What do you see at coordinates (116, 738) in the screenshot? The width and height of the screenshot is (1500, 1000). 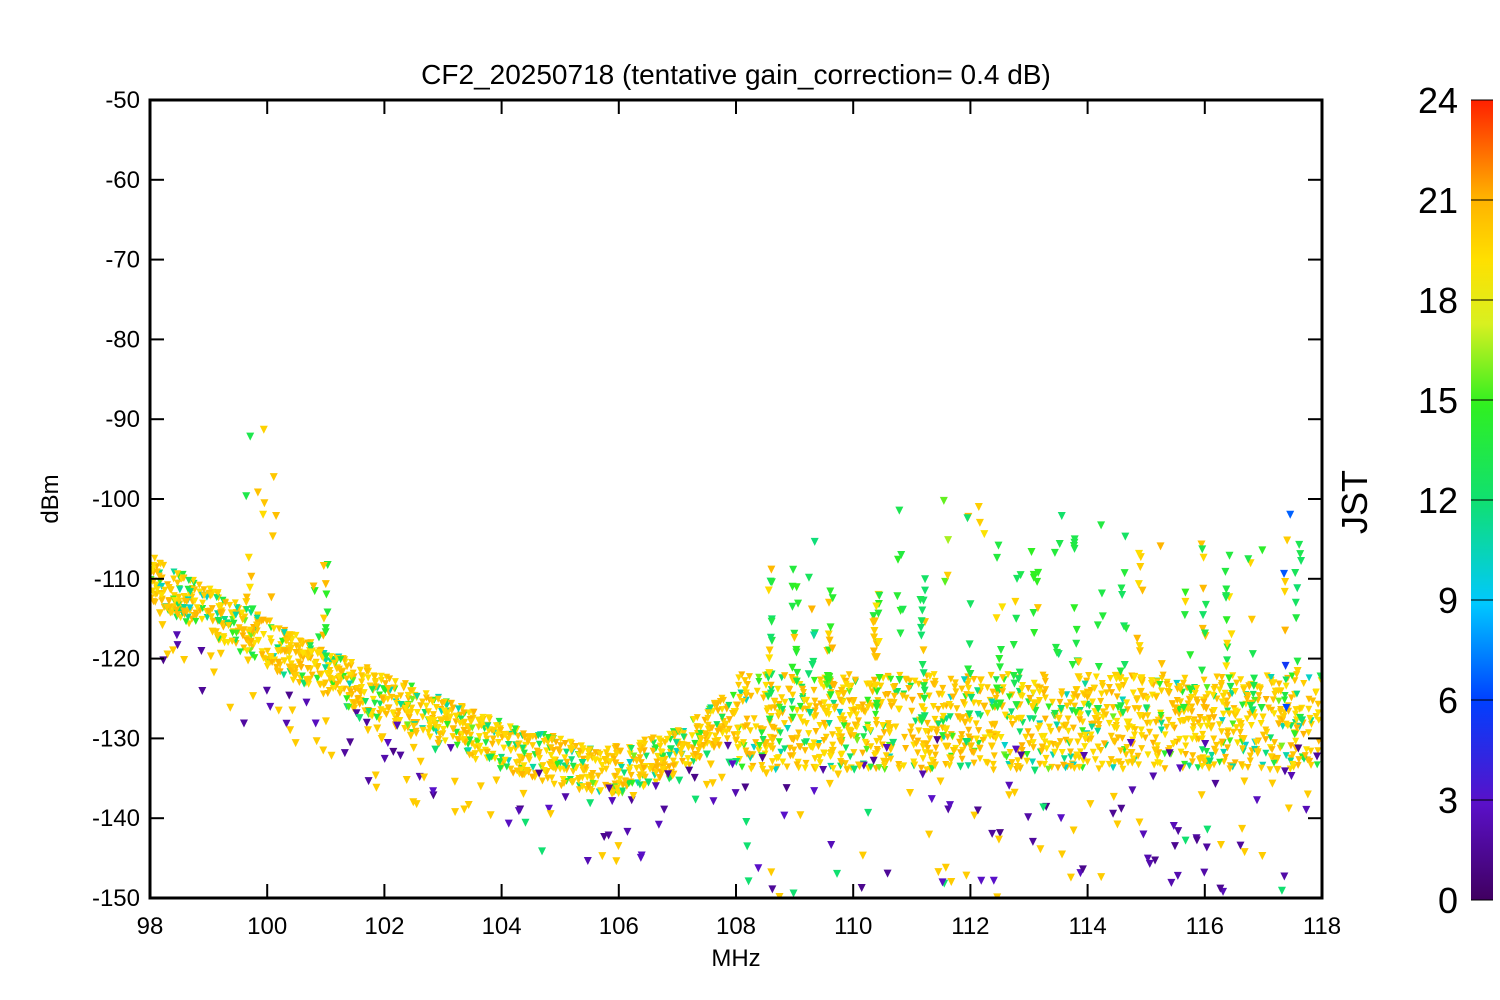 I see `y-tick-label: -130` at bounding box center [116, 738].